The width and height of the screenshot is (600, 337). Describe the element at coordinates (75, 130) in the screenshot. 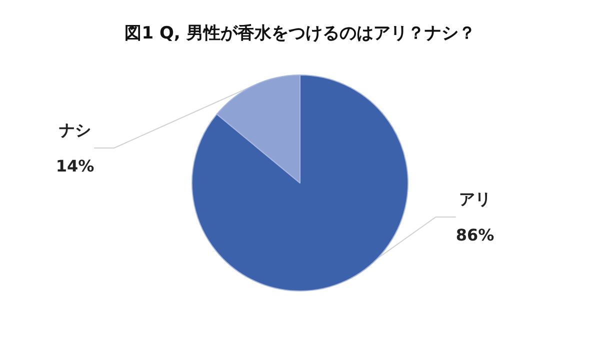

I see `slice-label: ナシ` at that location.